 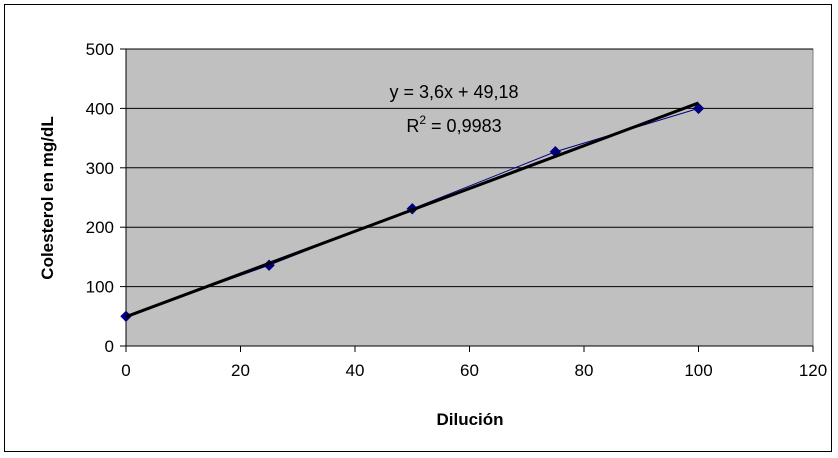 I want to click on r-squared-superscript: 2, so click(x=422, y=120).